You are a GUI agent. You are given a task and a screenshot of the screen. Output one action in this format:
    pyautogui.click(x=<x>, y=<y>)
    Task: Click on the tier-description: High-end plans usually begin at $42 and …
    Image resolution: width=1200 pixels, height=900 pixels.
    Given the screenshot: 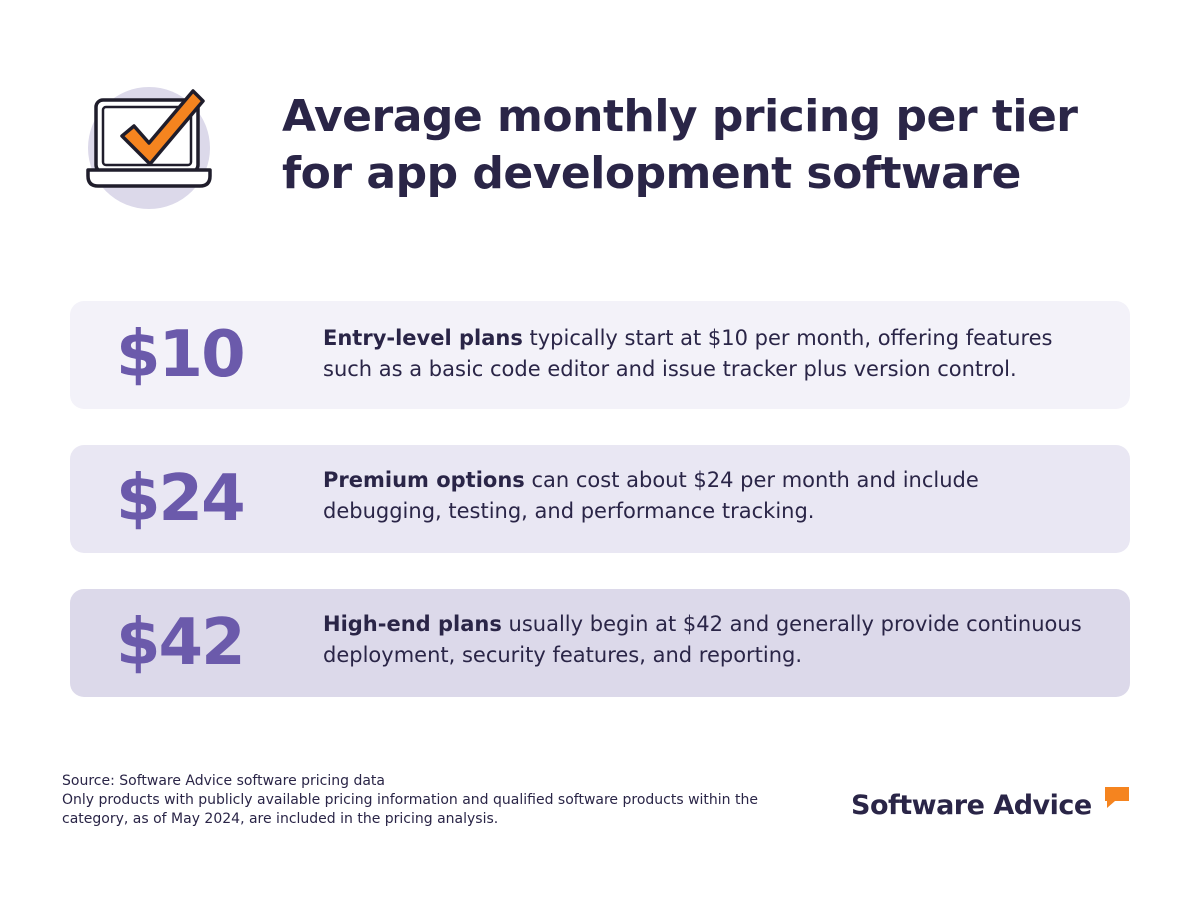 What is the action you would take?
    pyautogui.click(x=713, y=640)
    